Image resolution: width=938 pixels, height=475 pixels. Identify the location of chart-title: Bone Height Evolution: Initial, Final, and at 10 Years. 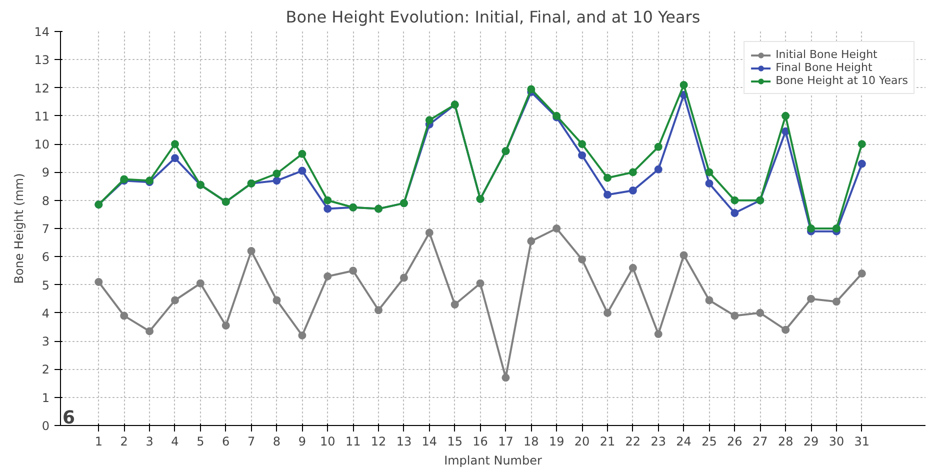
(493, 17).